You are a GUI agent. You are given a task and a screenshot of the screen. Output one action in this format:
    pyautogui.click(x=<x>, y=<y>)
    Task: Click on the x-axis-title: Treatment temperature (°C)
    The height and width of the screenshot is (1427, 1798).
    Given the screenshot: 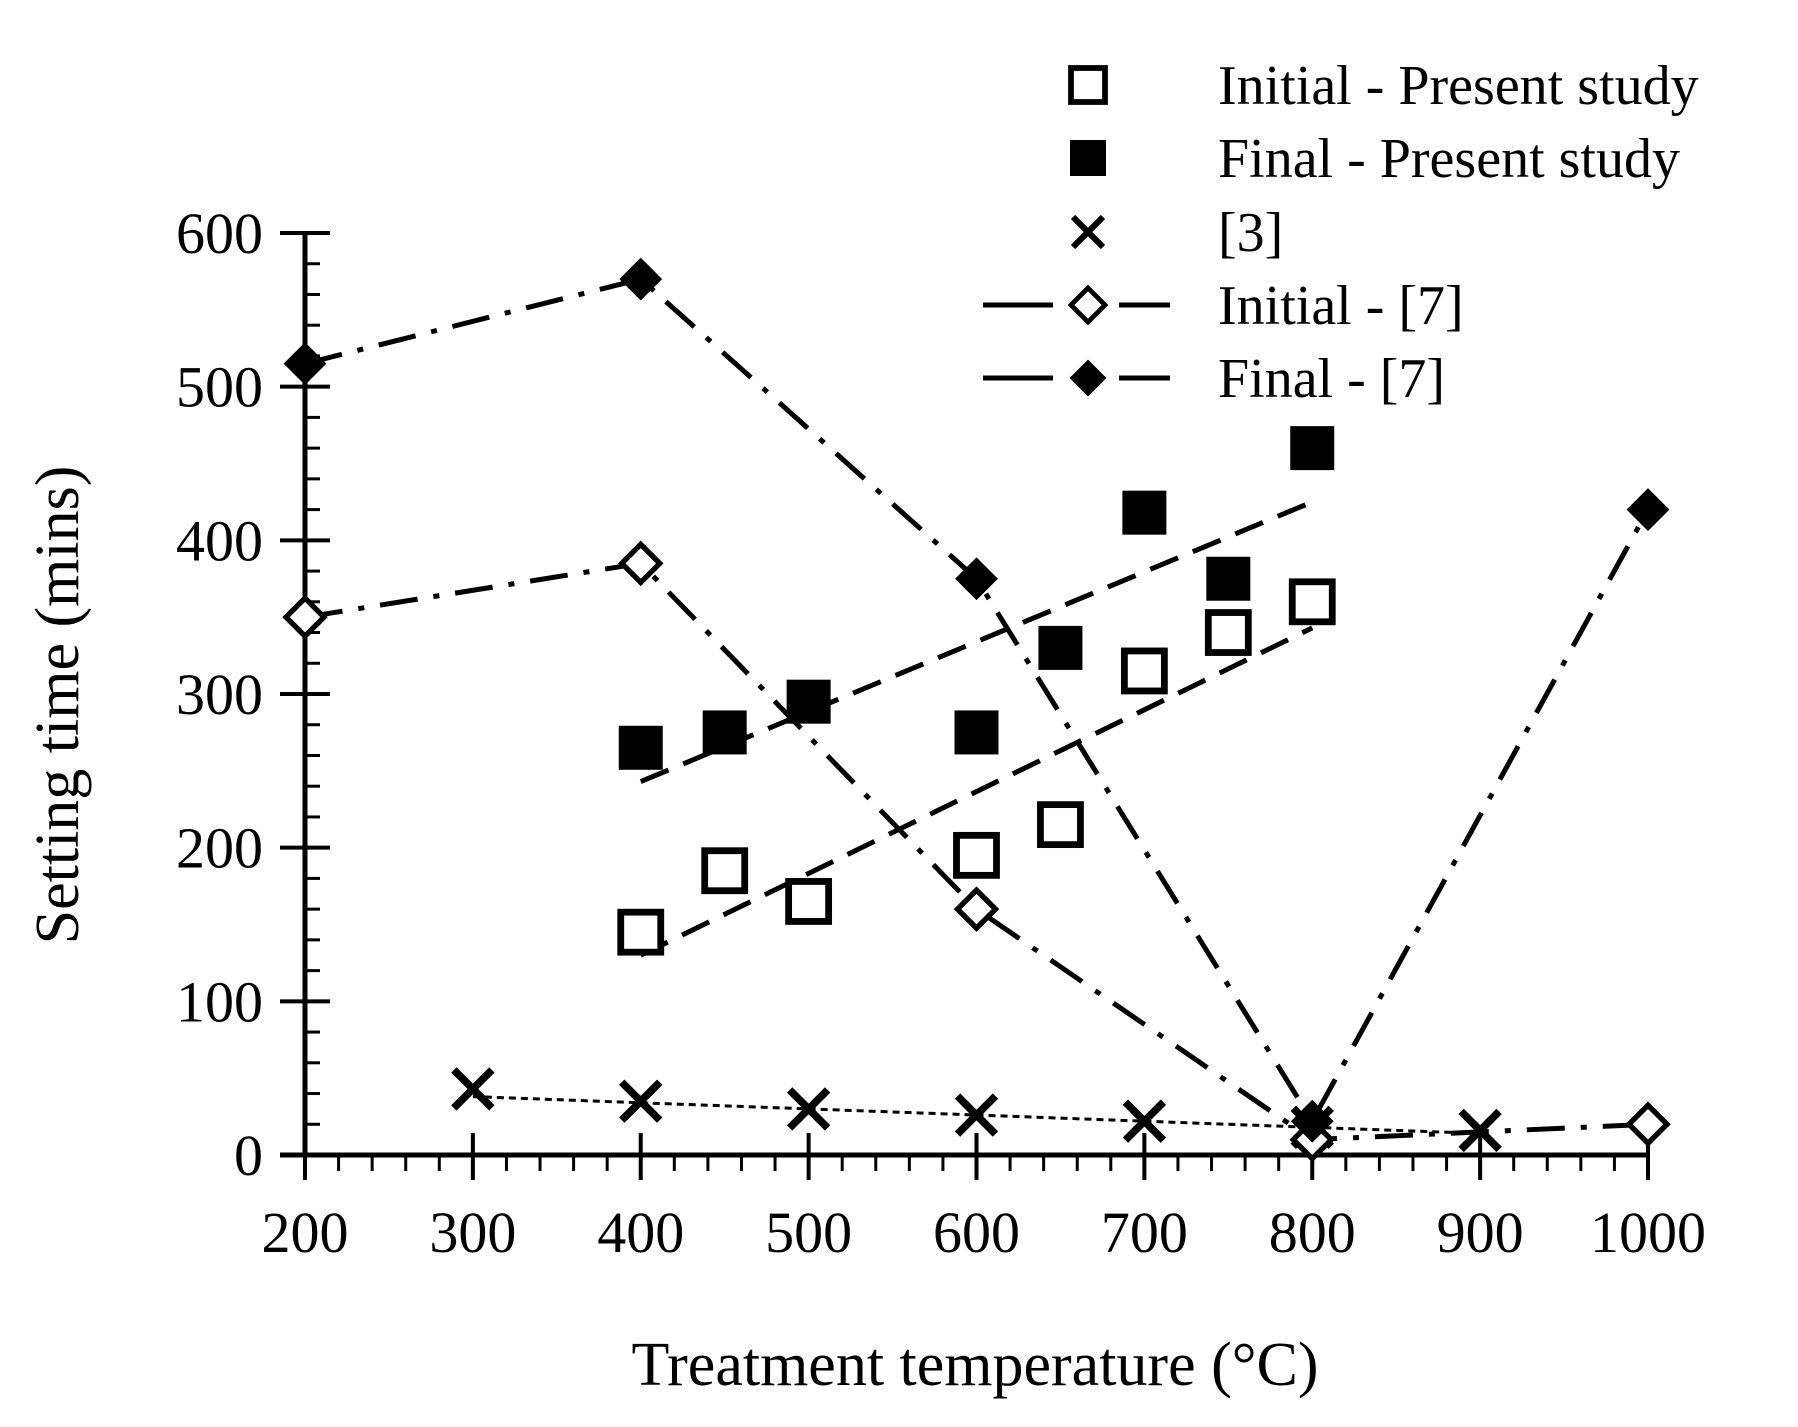 What is the action you would take?
    pyautogui.click(x=974, y=1365)
    